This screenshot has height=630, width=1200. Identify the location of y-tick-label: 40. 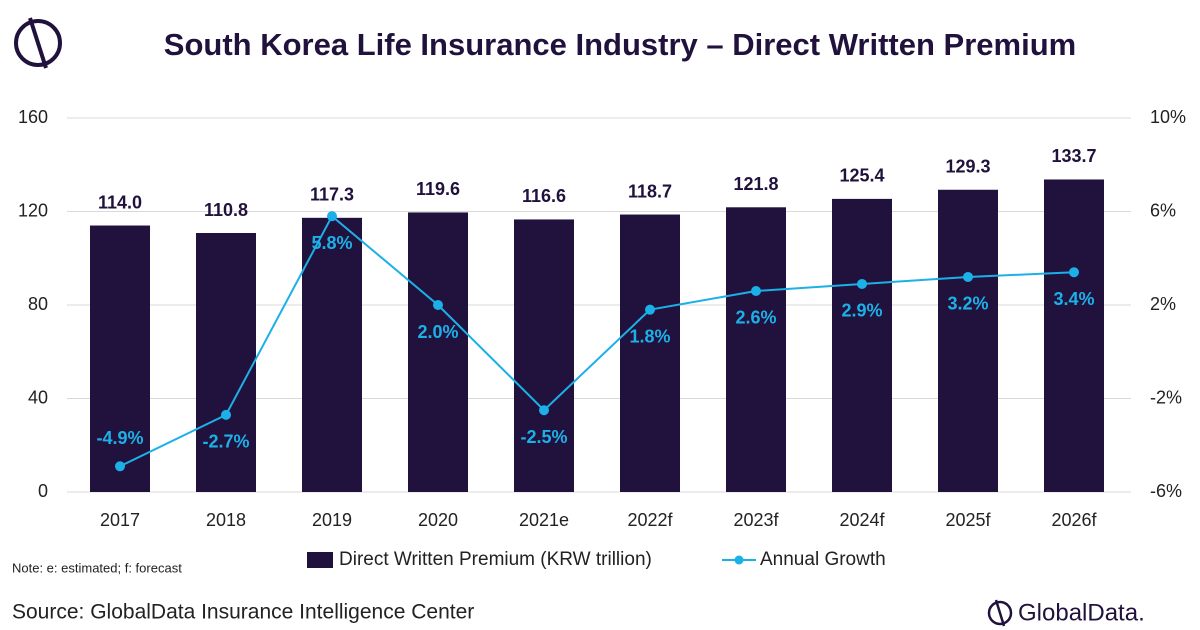
(38, 397).